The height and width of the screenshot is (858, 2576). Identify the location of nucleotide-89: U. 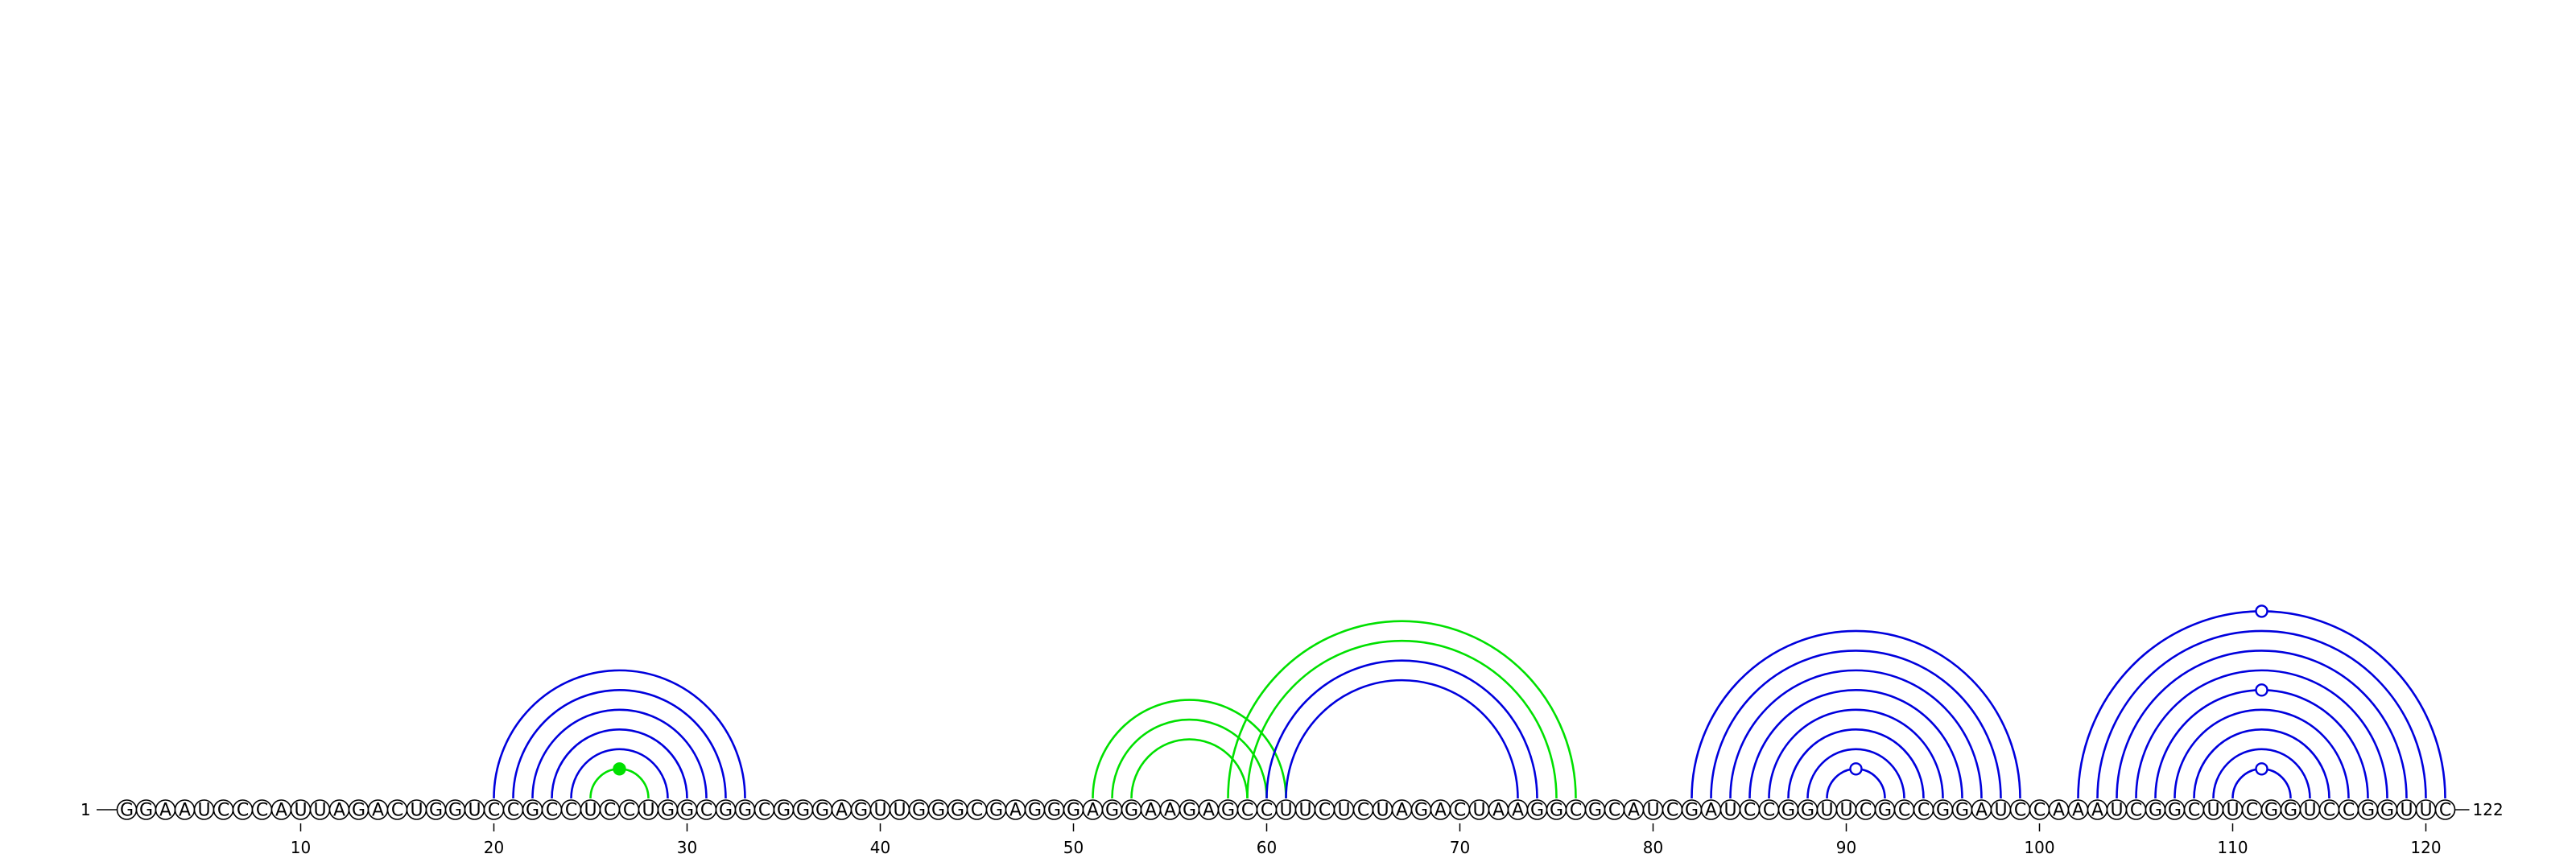
(1827, 810).